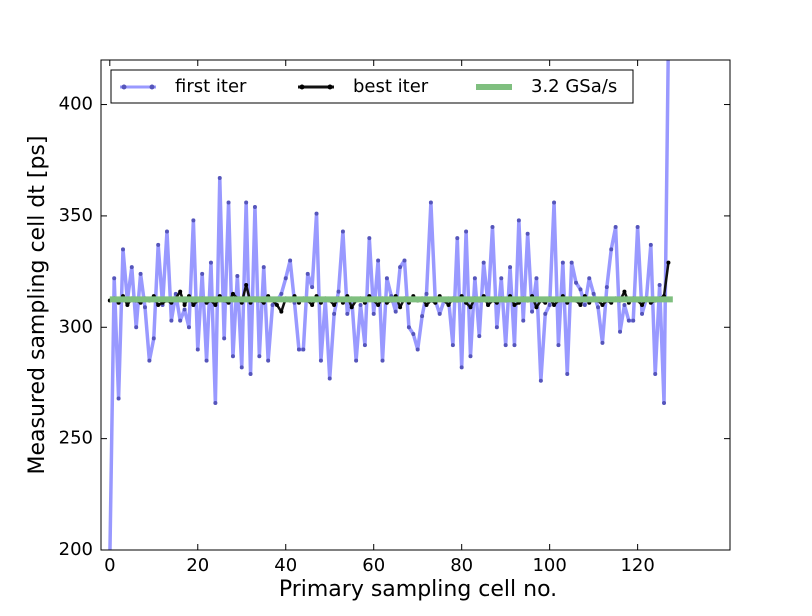 The image size is (812, 616). Describe the element at coordinates (76, 215) in the screenshot. I see `y-tick-label: 350` at that location.